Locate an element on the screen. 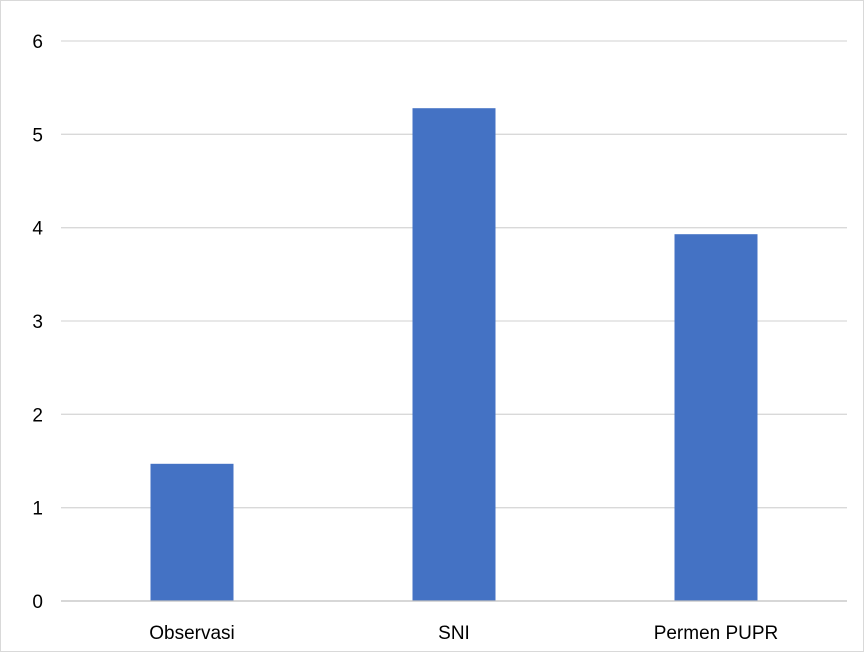 Image resolution: width=864 pixels, height=652 pixels. y-tick-label: 0 is located at coordinates (37, 602).